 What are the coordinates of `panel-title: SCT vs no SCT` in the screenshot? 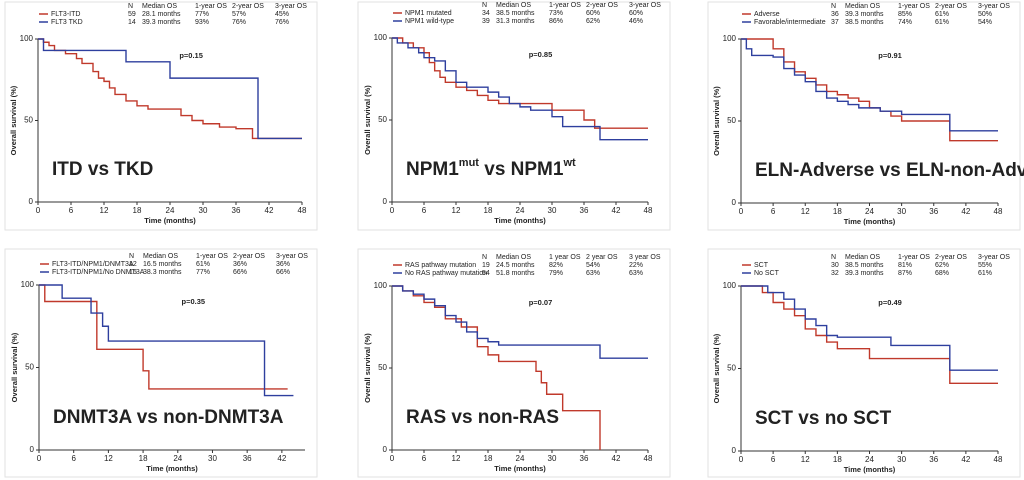 It's located at (823, 418).